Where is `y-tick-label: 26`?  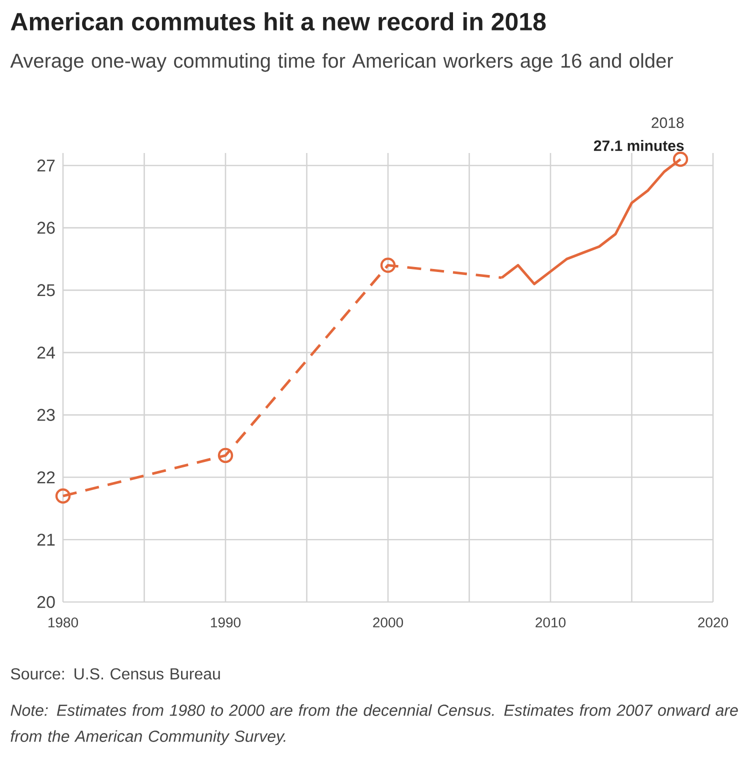 y-tick-label: 26 is located at coordinates (46, 228).